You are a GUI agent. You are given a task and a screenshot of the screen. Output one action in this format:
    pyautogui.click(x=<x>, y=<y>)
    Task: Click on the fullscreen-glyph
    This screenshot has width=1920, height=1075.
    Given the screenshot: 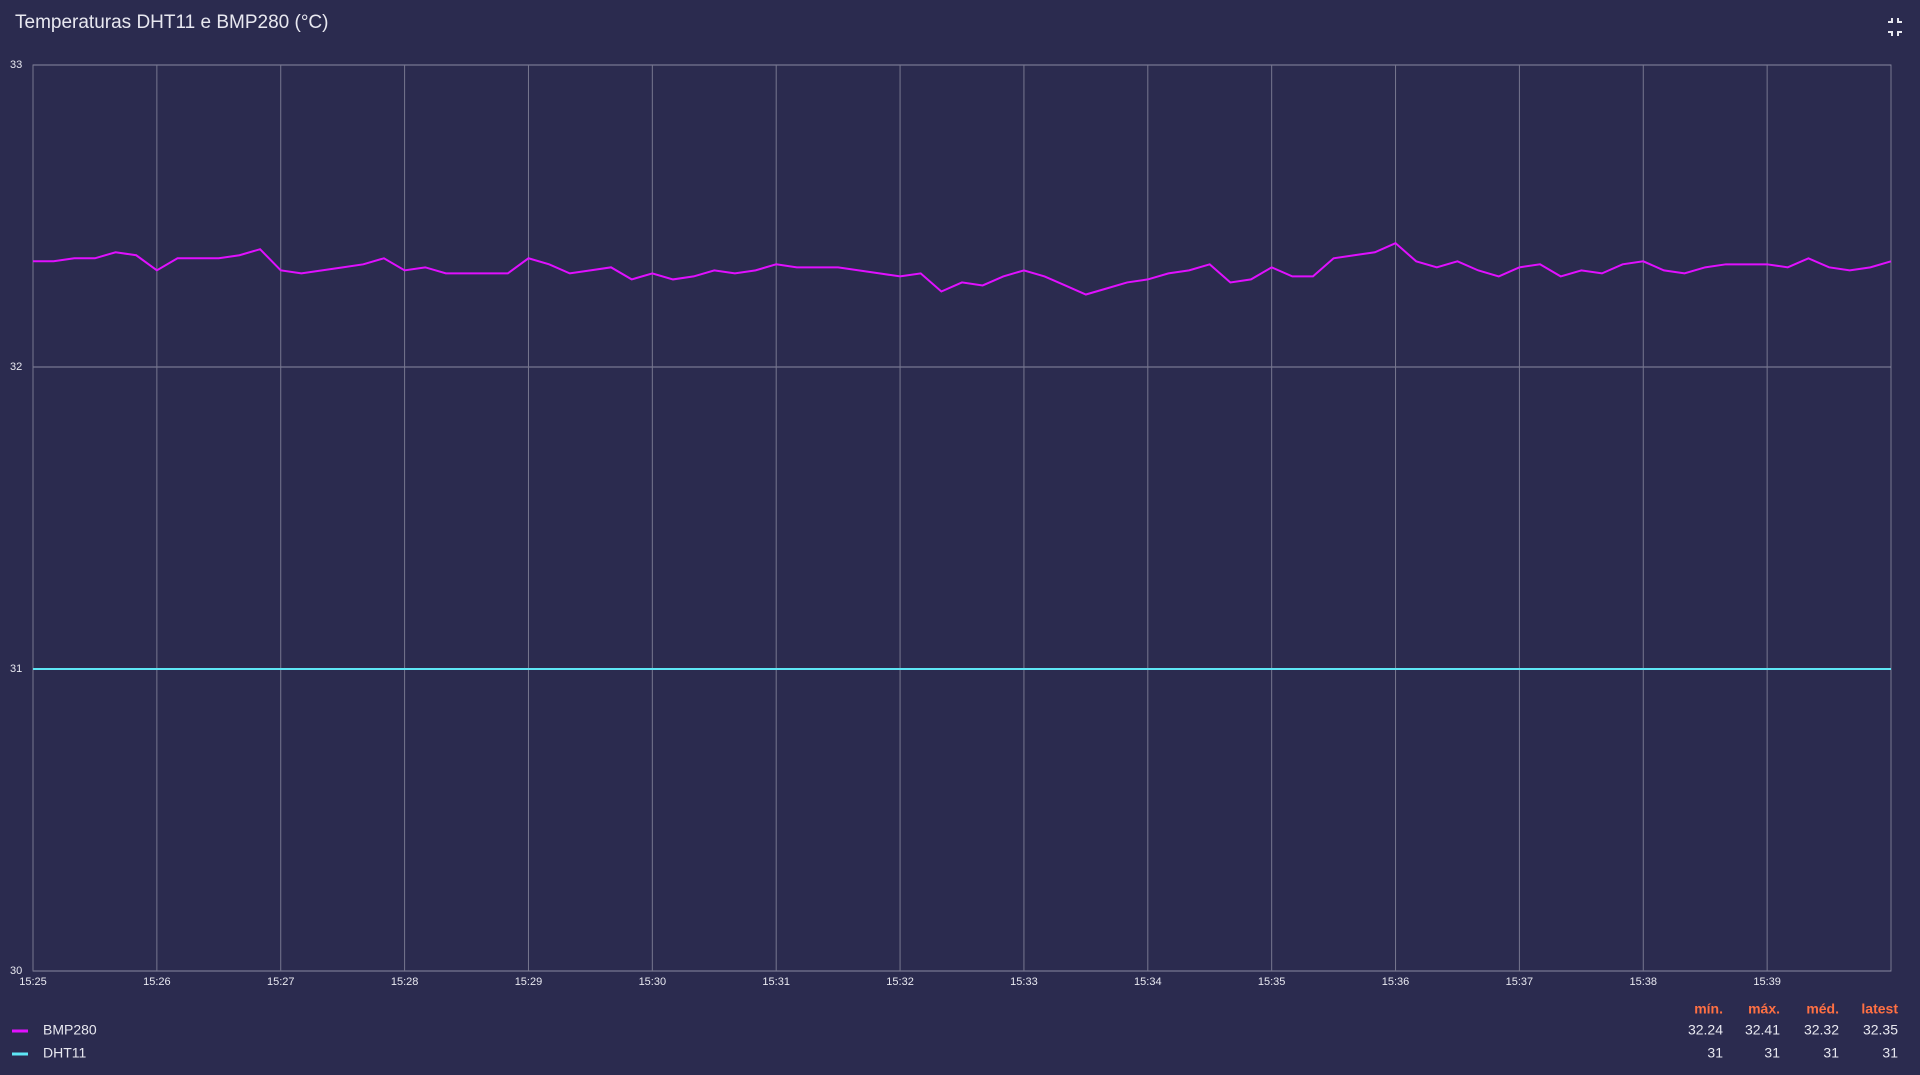 What is the action you would take?
    pyautogui.click(x=1895, y=27)
    